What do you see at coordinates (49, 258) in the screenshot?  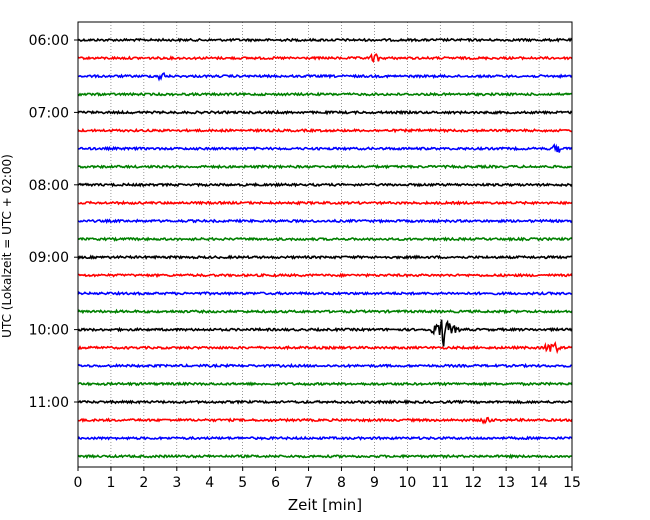 I see `y-tick-label: 09:00` at bounding box center [49, 258].